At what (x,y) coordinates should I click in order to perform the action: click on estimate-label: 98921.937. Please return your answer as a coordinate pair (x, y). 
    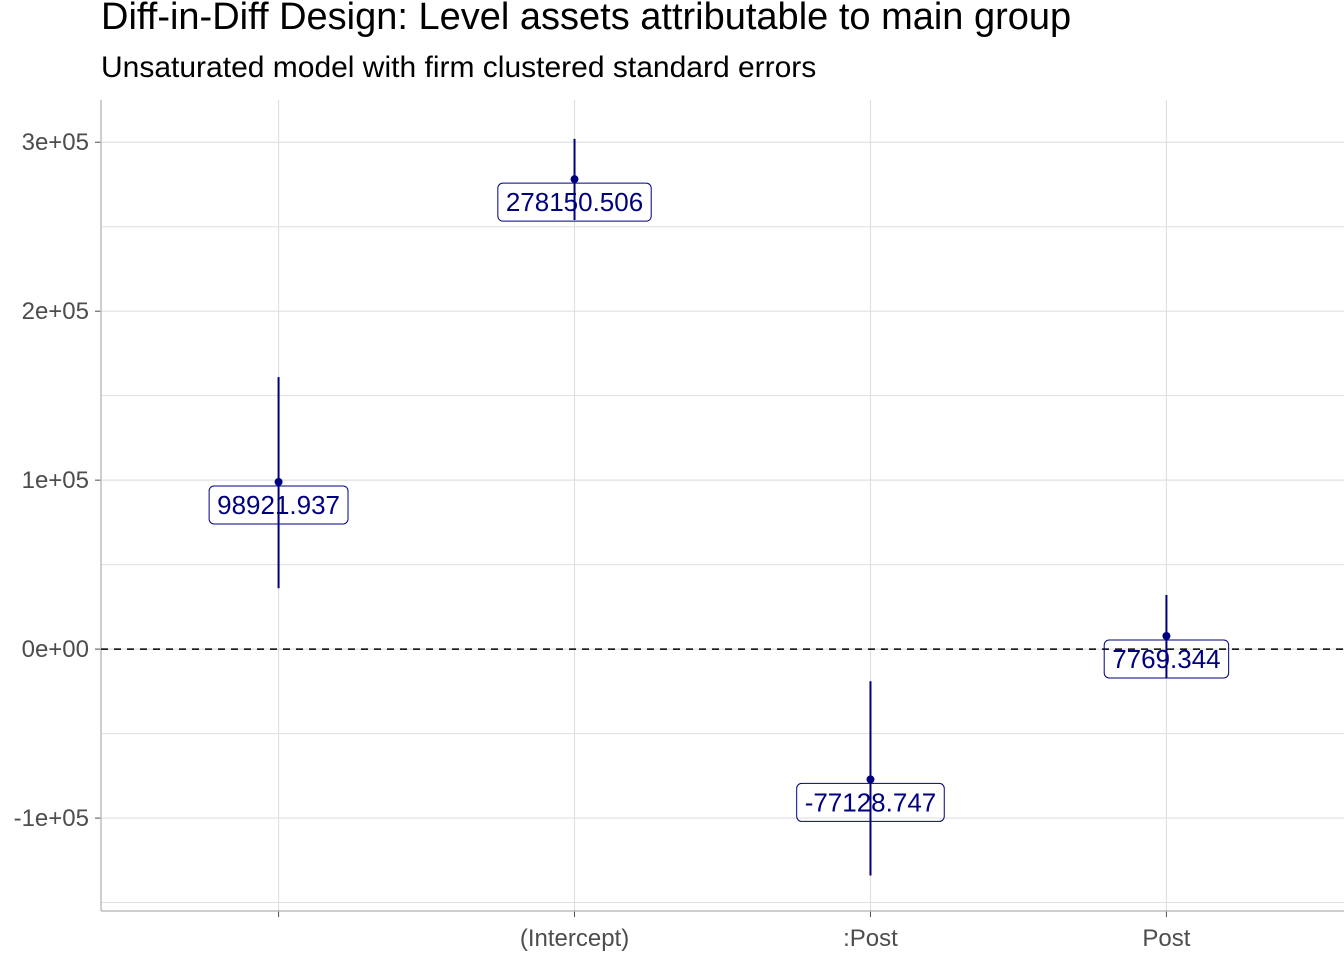
    Looking at the image, I should click on (278, 505).